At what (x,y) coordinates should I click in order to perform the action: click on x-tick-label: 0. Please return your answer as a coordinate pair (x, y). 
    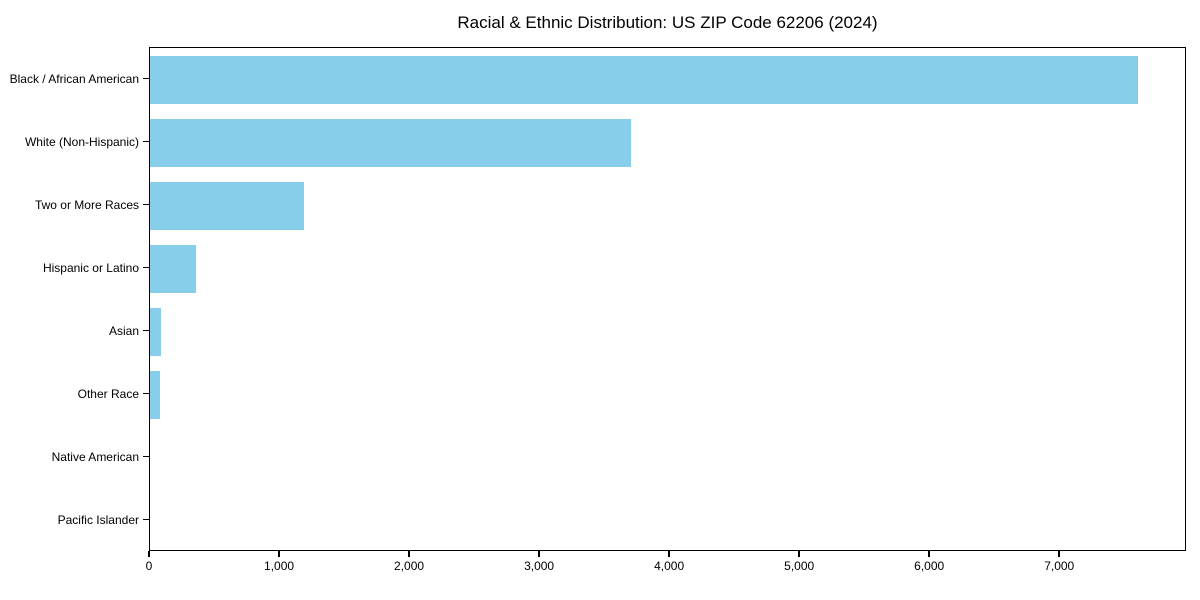
    Looking at the image, I should click on (149, 566).